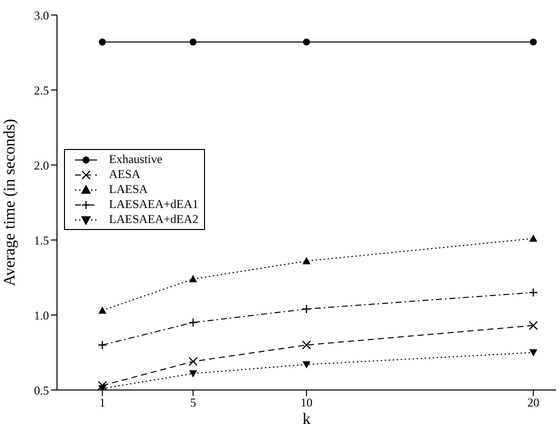 The image size is (559, 424). Describe the element at coordinates (128, 189) in the screenshot. I see `legend-label: LAESA` at that location.